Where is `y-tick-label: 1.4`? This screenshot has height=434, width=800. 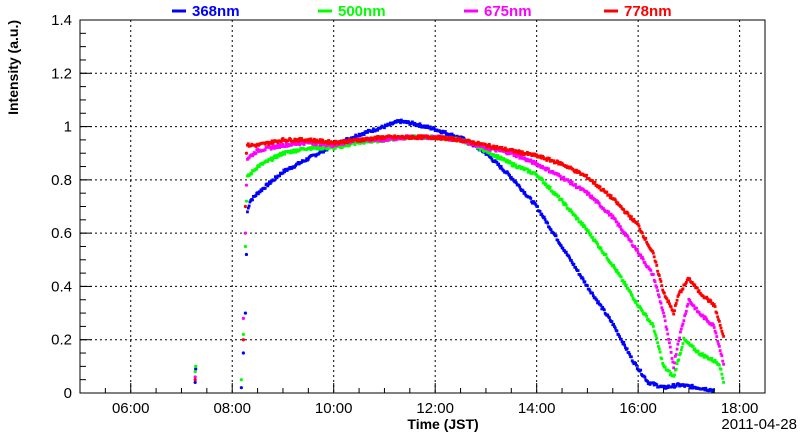
y-tick-label: 1.4 is located at coordinates (61, 20).